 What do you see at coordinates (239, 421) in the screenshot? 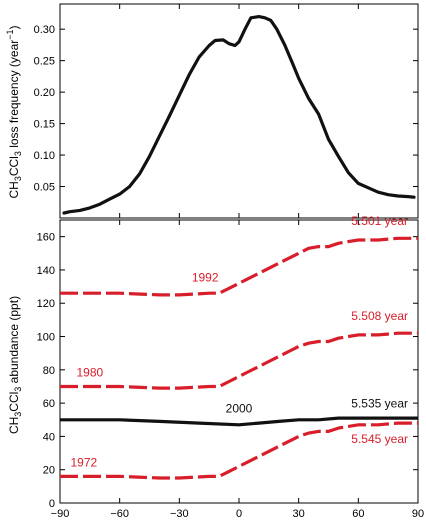
I see `abundance-line-2000` at bounding box center [239, 421].